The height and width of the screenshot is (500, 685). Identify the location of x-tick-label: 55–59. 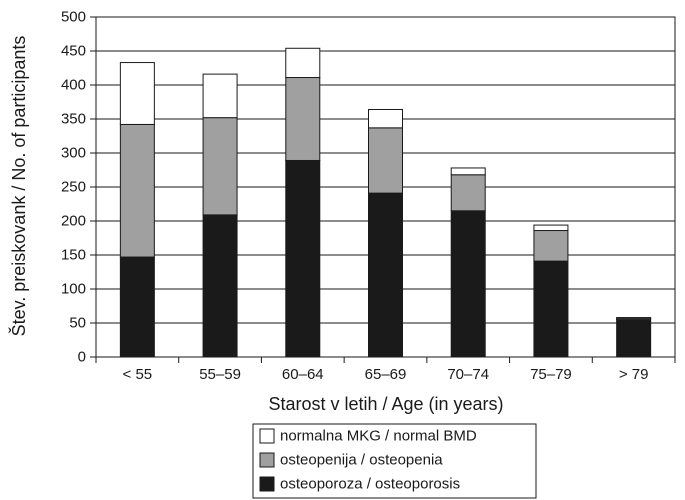
(220, 374).